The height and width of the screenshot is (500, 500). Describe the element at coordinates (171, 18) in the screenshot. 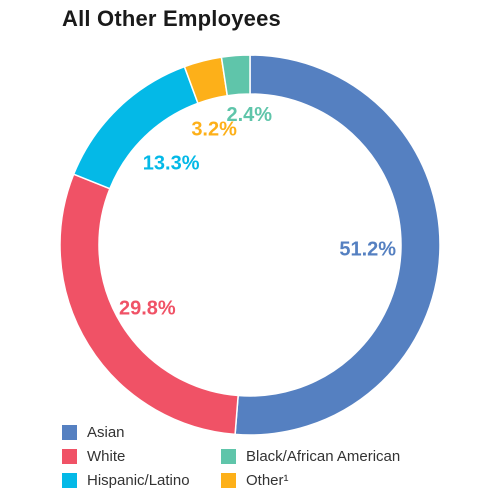

I see `chart-title: All Other Employees` at that location.